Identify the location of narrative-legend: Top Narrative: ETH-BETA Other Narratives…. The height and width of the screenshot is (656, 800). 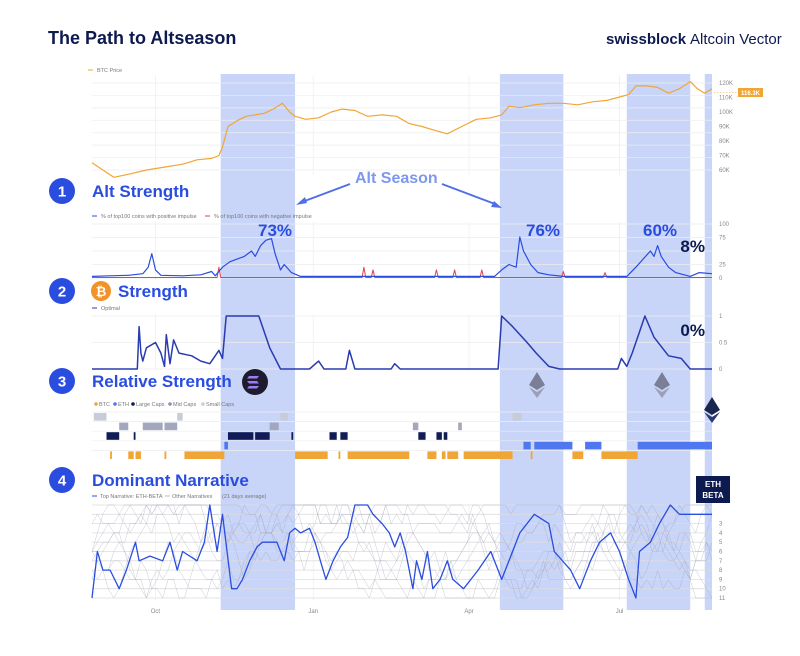
(179, 497).